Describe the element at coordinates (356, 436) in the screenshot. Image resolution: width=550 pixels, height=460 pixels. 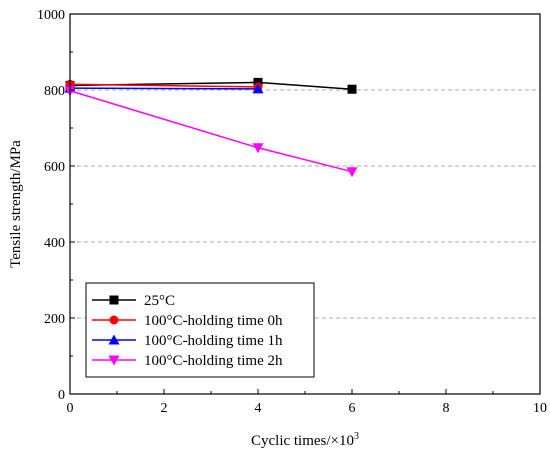
I see `x-axis-label-exponent: 3` at that location.